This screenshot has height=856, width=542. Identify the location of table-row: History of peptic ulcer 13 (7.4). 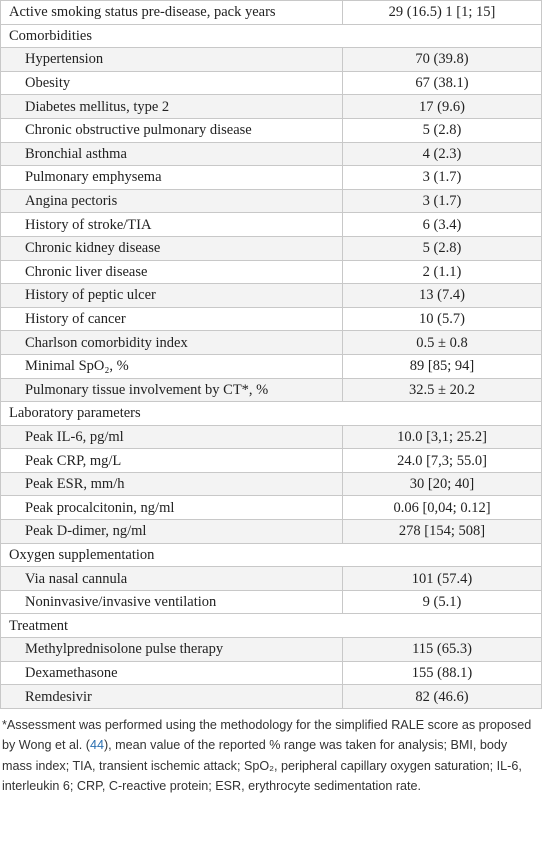
(271, 295).